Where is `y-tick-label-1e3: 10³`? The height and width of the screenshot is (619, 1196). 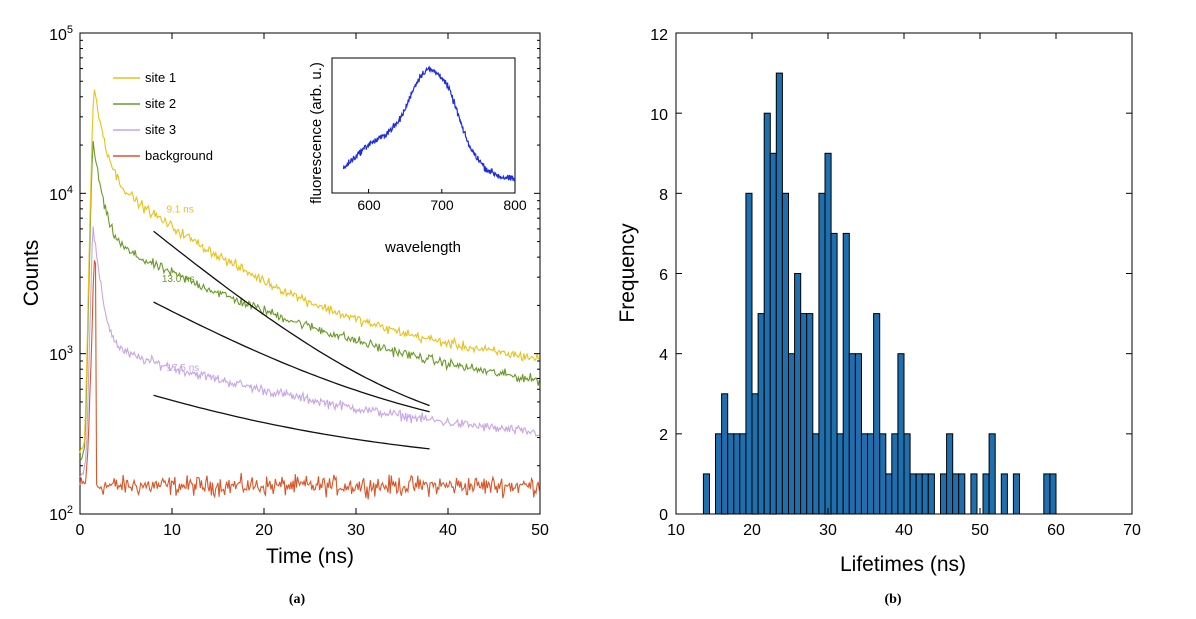 y-tick-label-1e3: 10³ is located at coordinates (61, 354).